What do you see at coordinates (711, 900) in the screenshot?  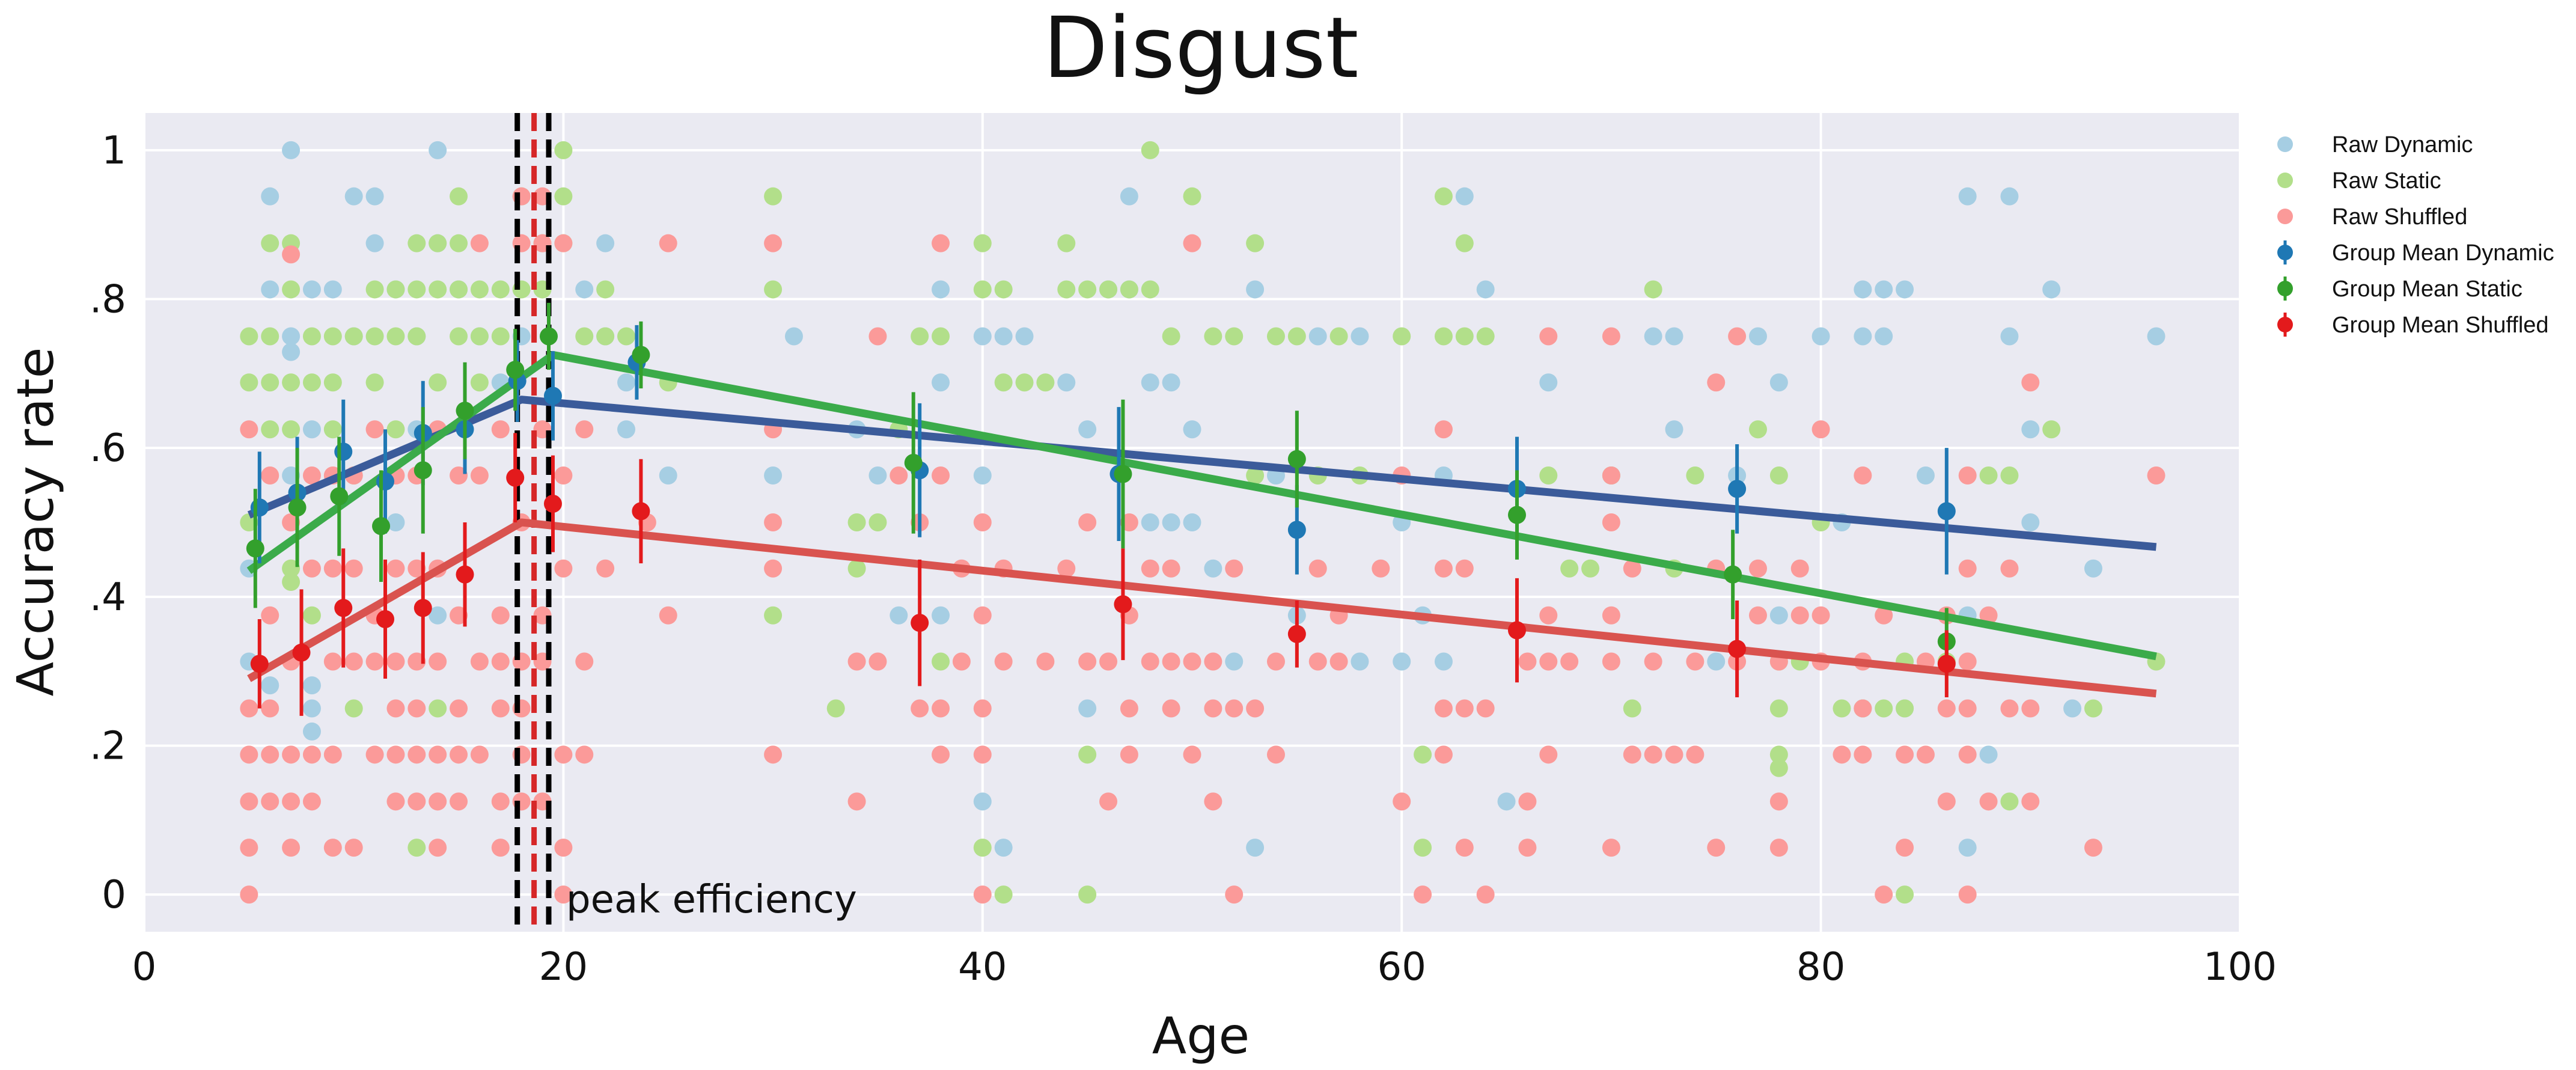 I see `peak-annotation: peak efficiency` at bounding box center [711, 900].